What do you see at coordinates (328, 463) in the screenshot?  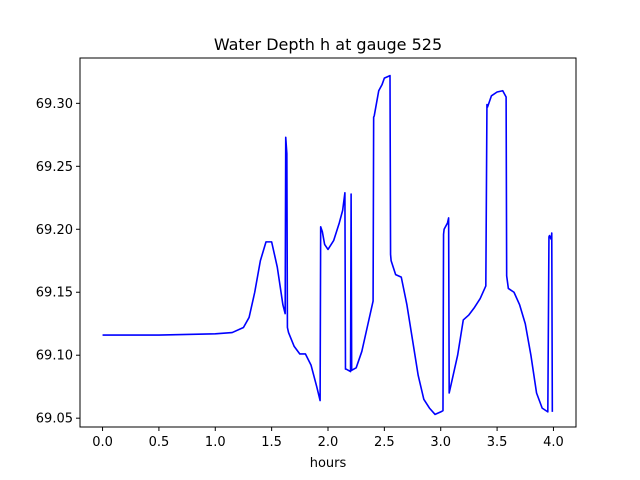 I see `x-axis-label: hours` at bounding box center [328, 463].